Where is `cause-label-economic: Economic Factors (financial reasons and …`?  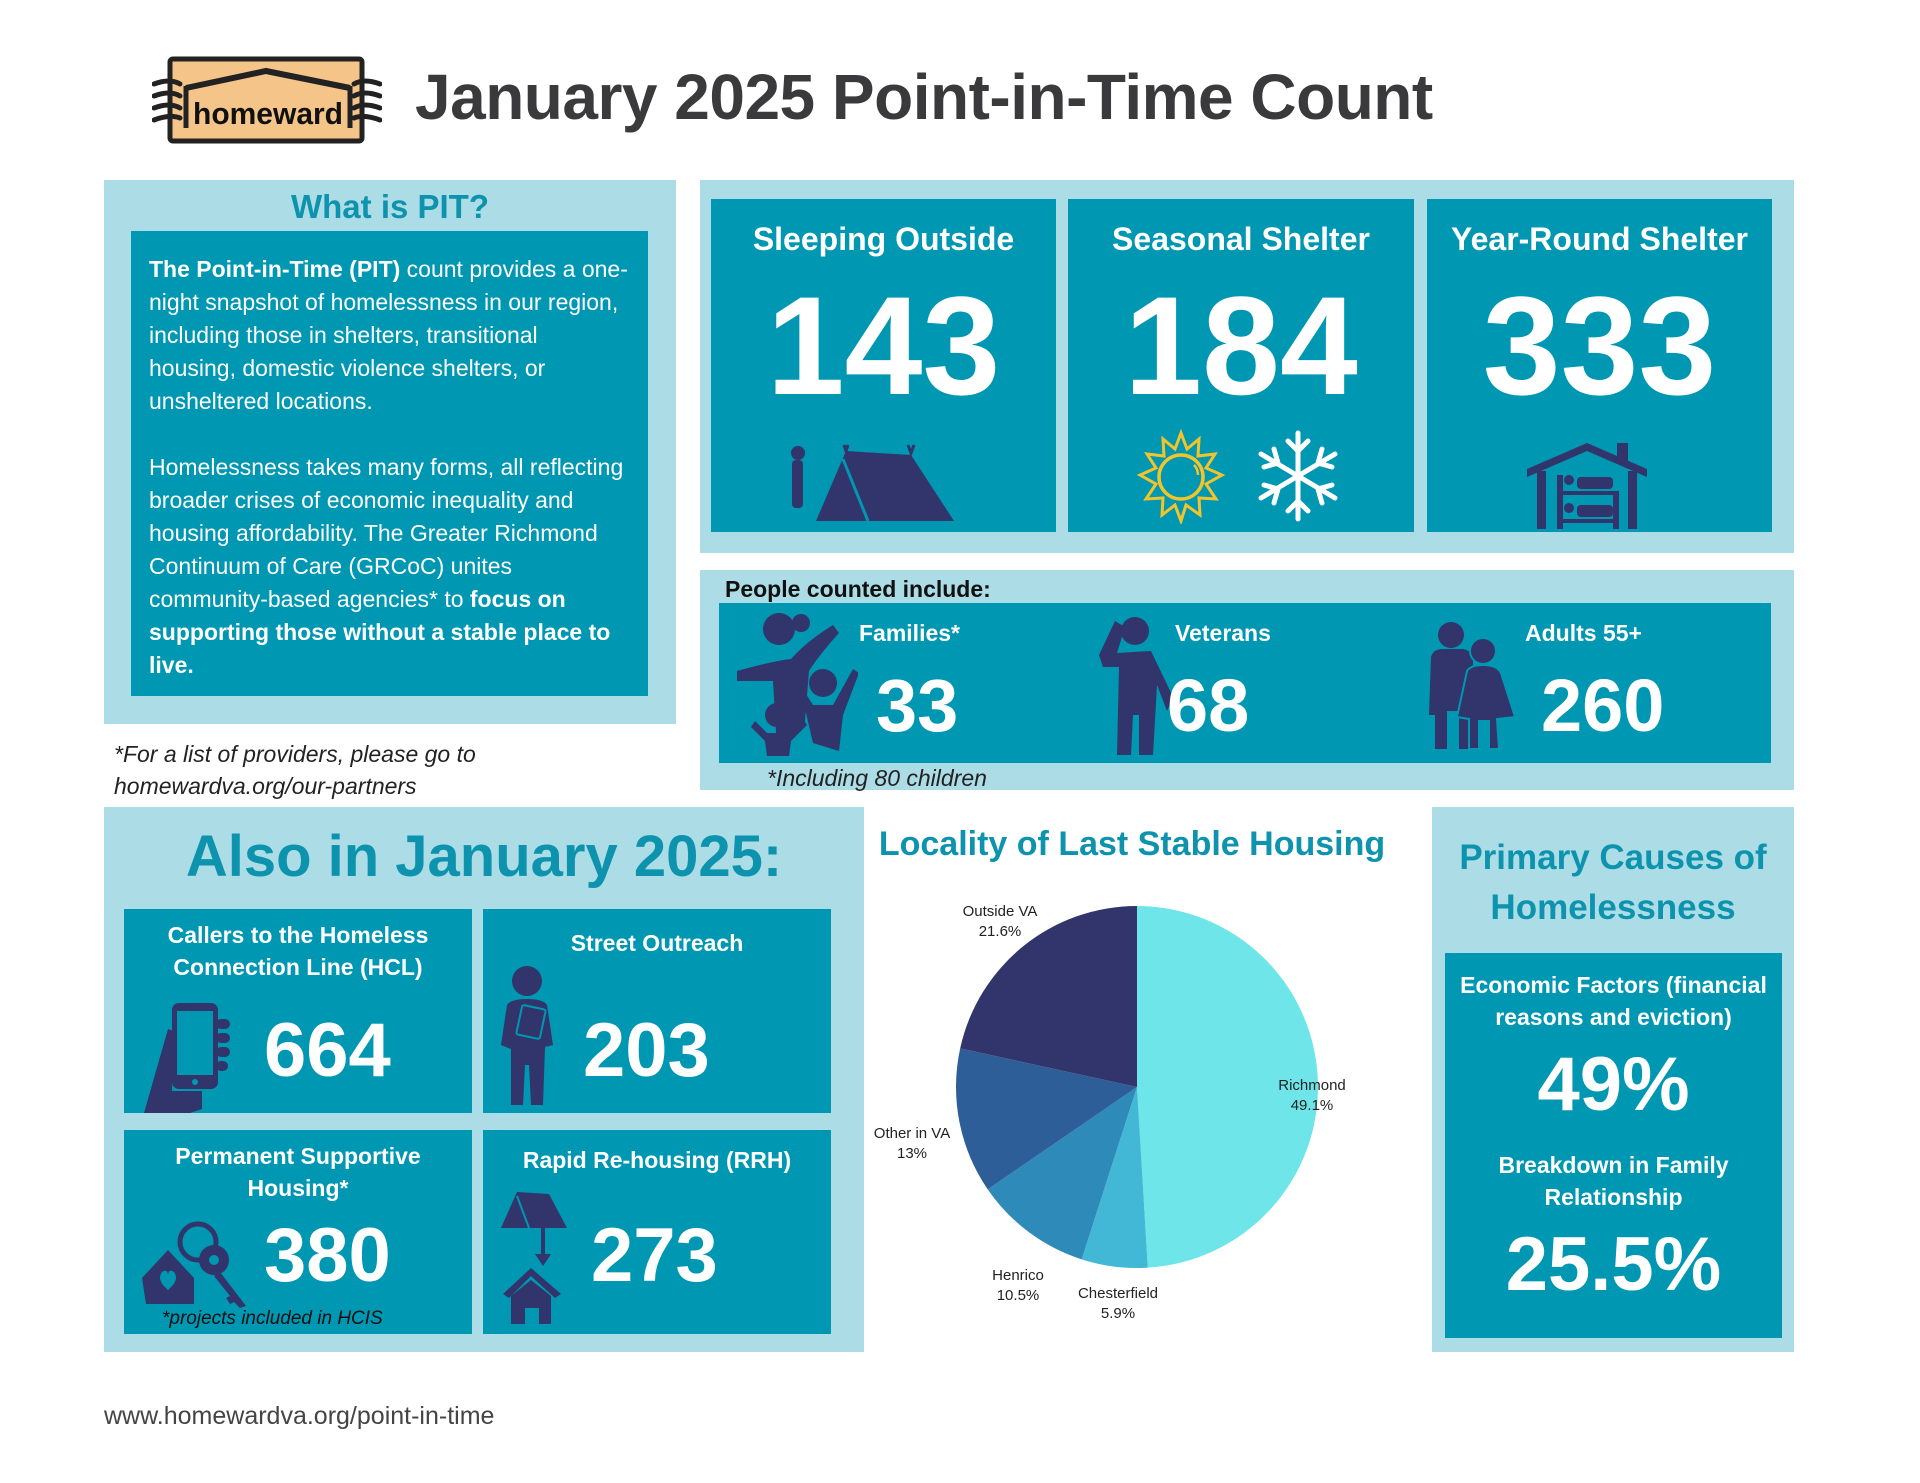
cause-label-economic: Economic Factors (financial reasons and … is located at coordinates (1613, 1001).